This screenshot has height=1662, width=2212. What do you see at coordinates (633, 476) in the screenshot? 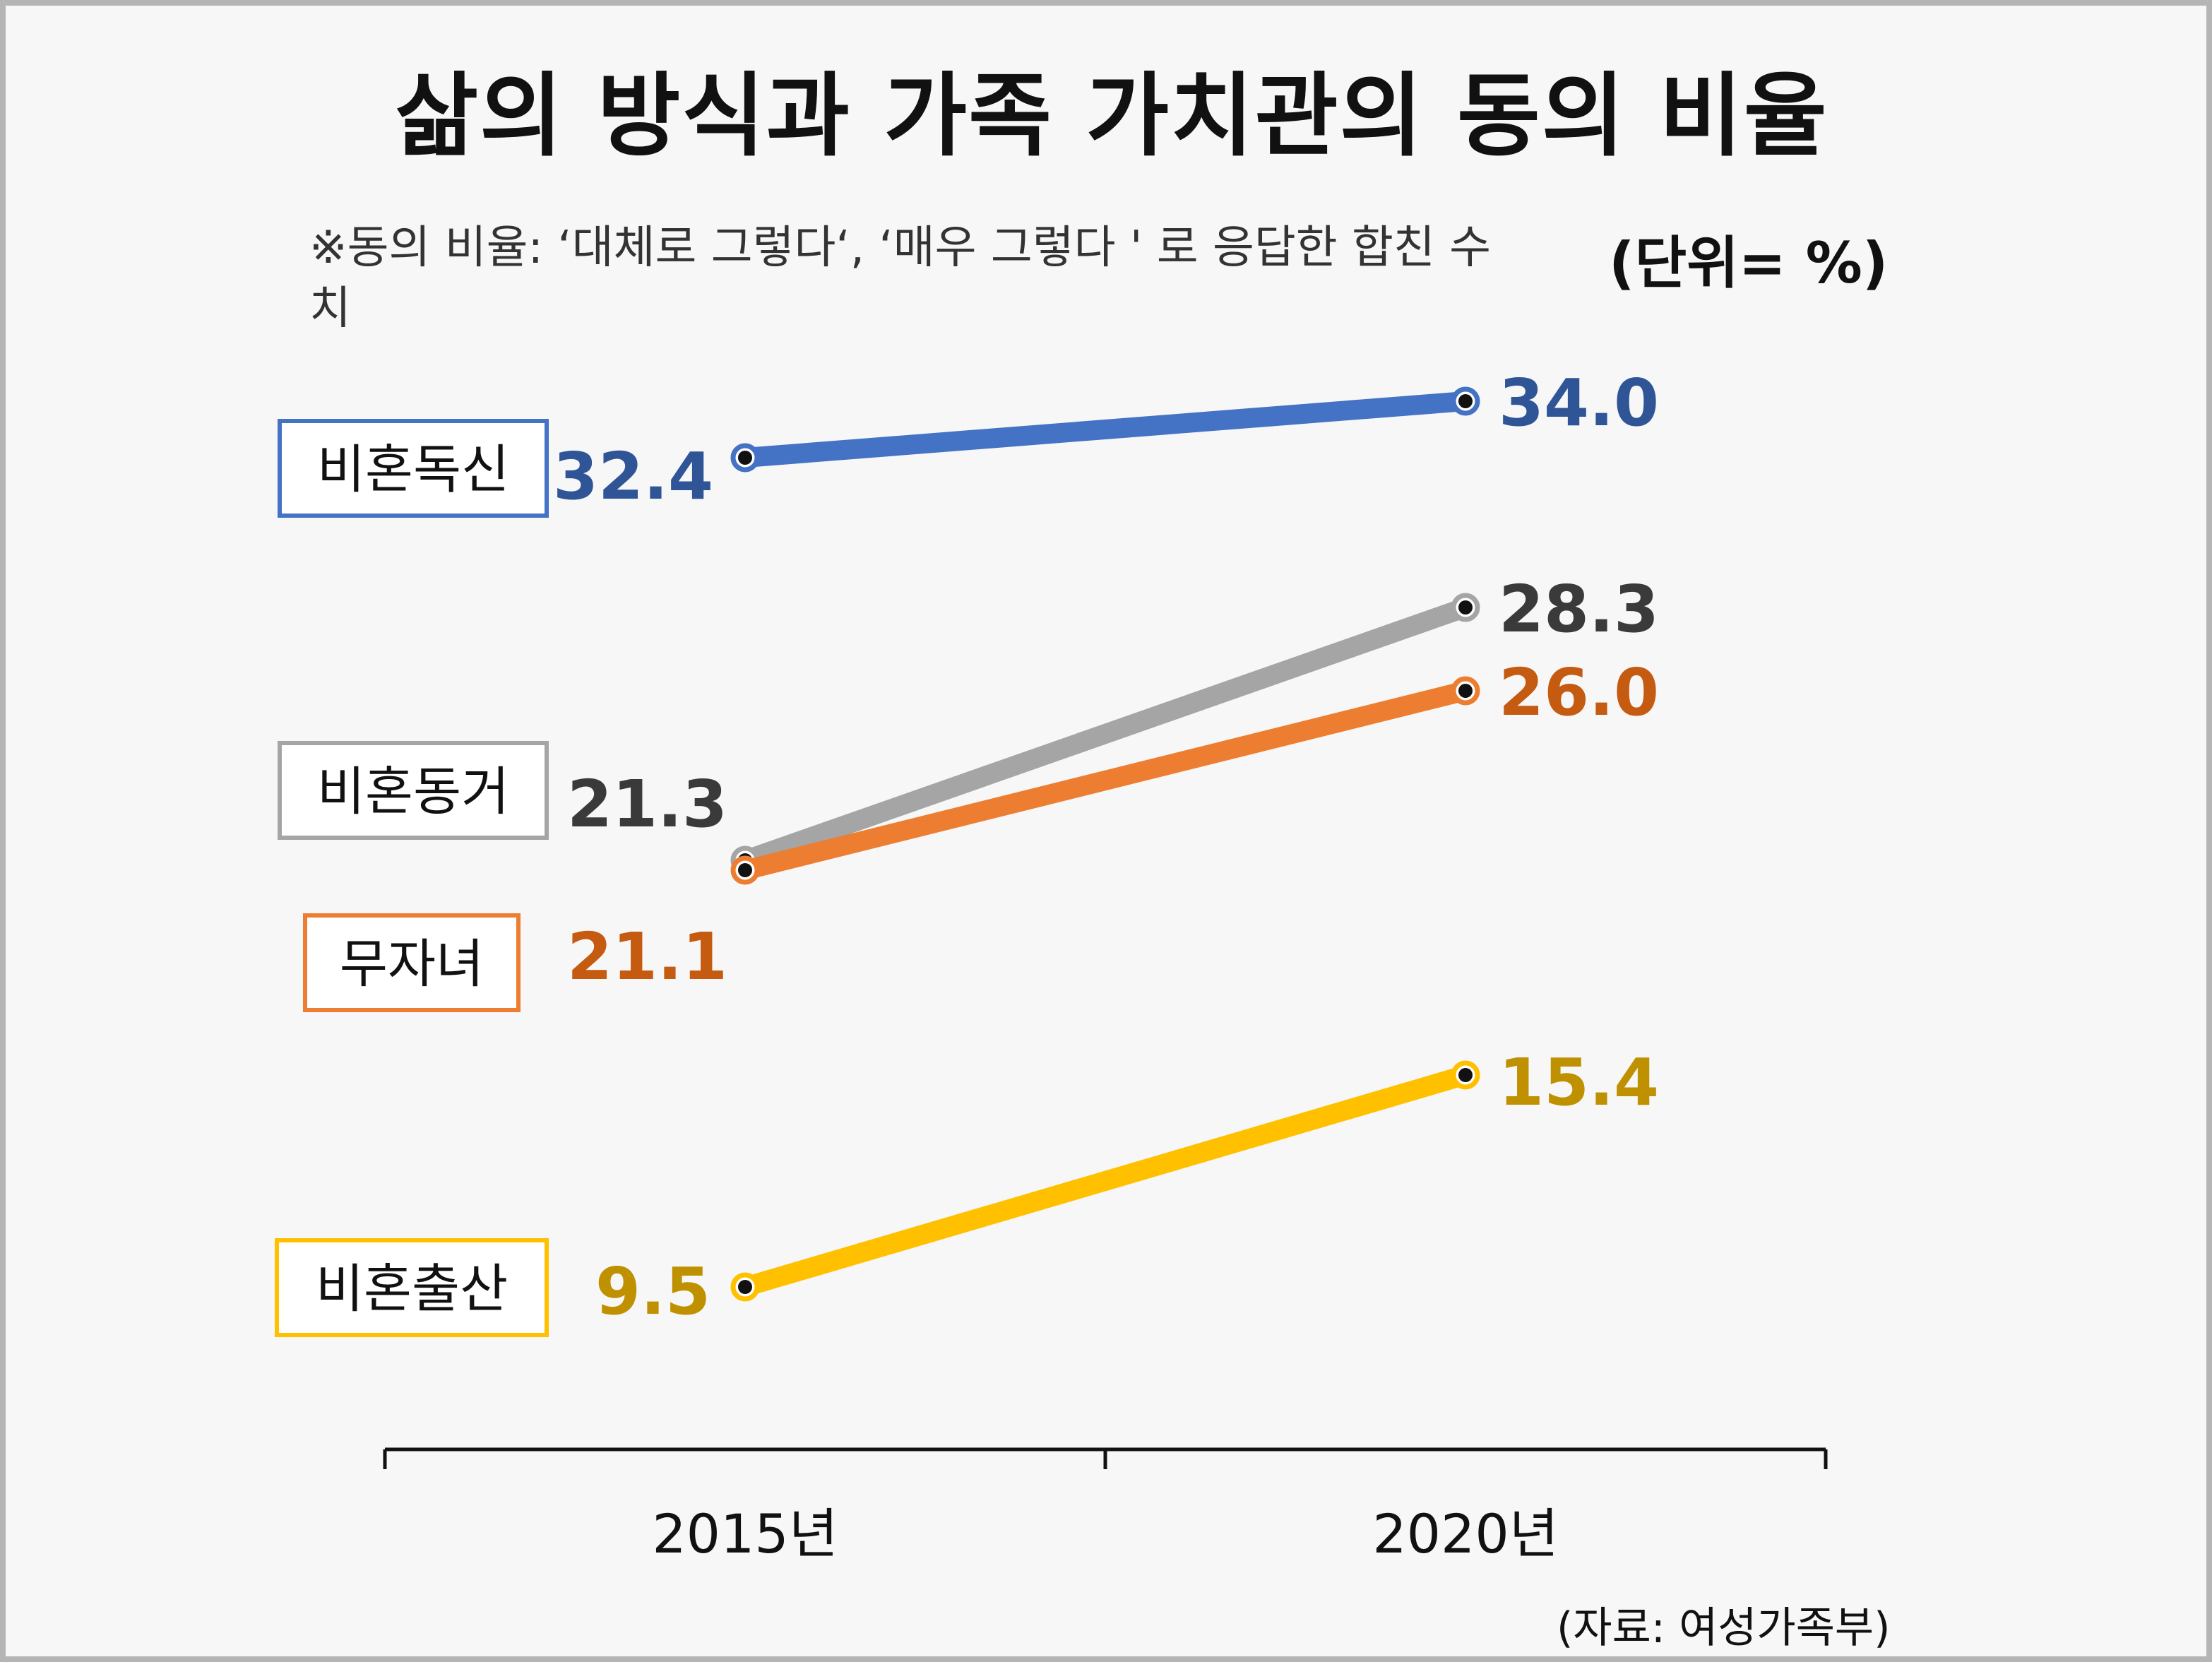
I see `series-0-value-label-0: 32.4` at bounding box center [633, 476].